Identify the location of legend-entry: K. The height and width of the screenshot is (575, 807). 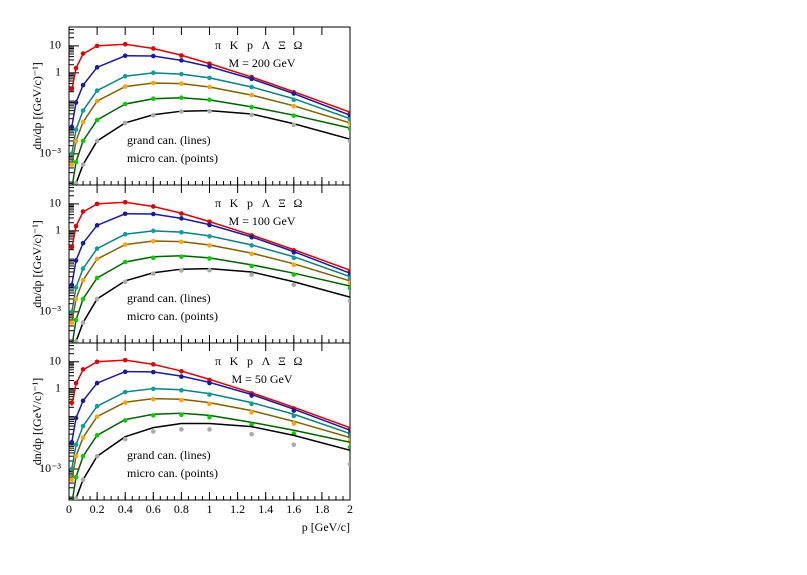
(234, 45).